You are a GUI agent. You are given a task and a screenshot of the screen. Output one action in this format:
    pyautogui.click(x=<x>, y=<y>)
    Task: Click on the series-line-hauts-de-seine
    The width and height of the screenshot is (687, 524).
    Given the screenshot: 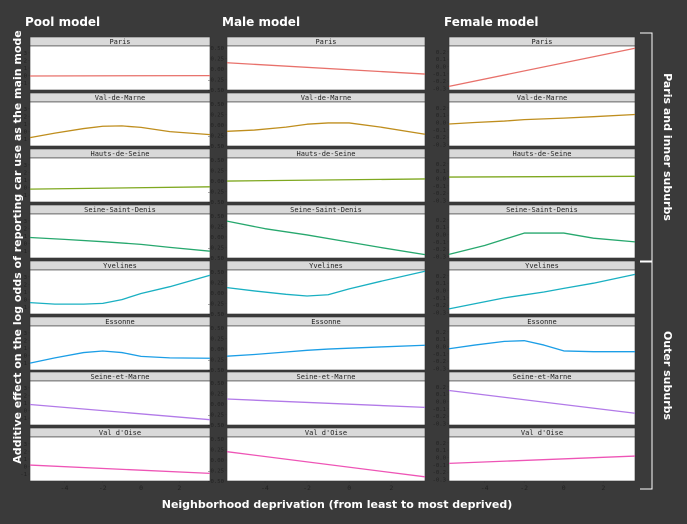 What is the action you would take?
    pyautogui.click(x=542, y=176)
    